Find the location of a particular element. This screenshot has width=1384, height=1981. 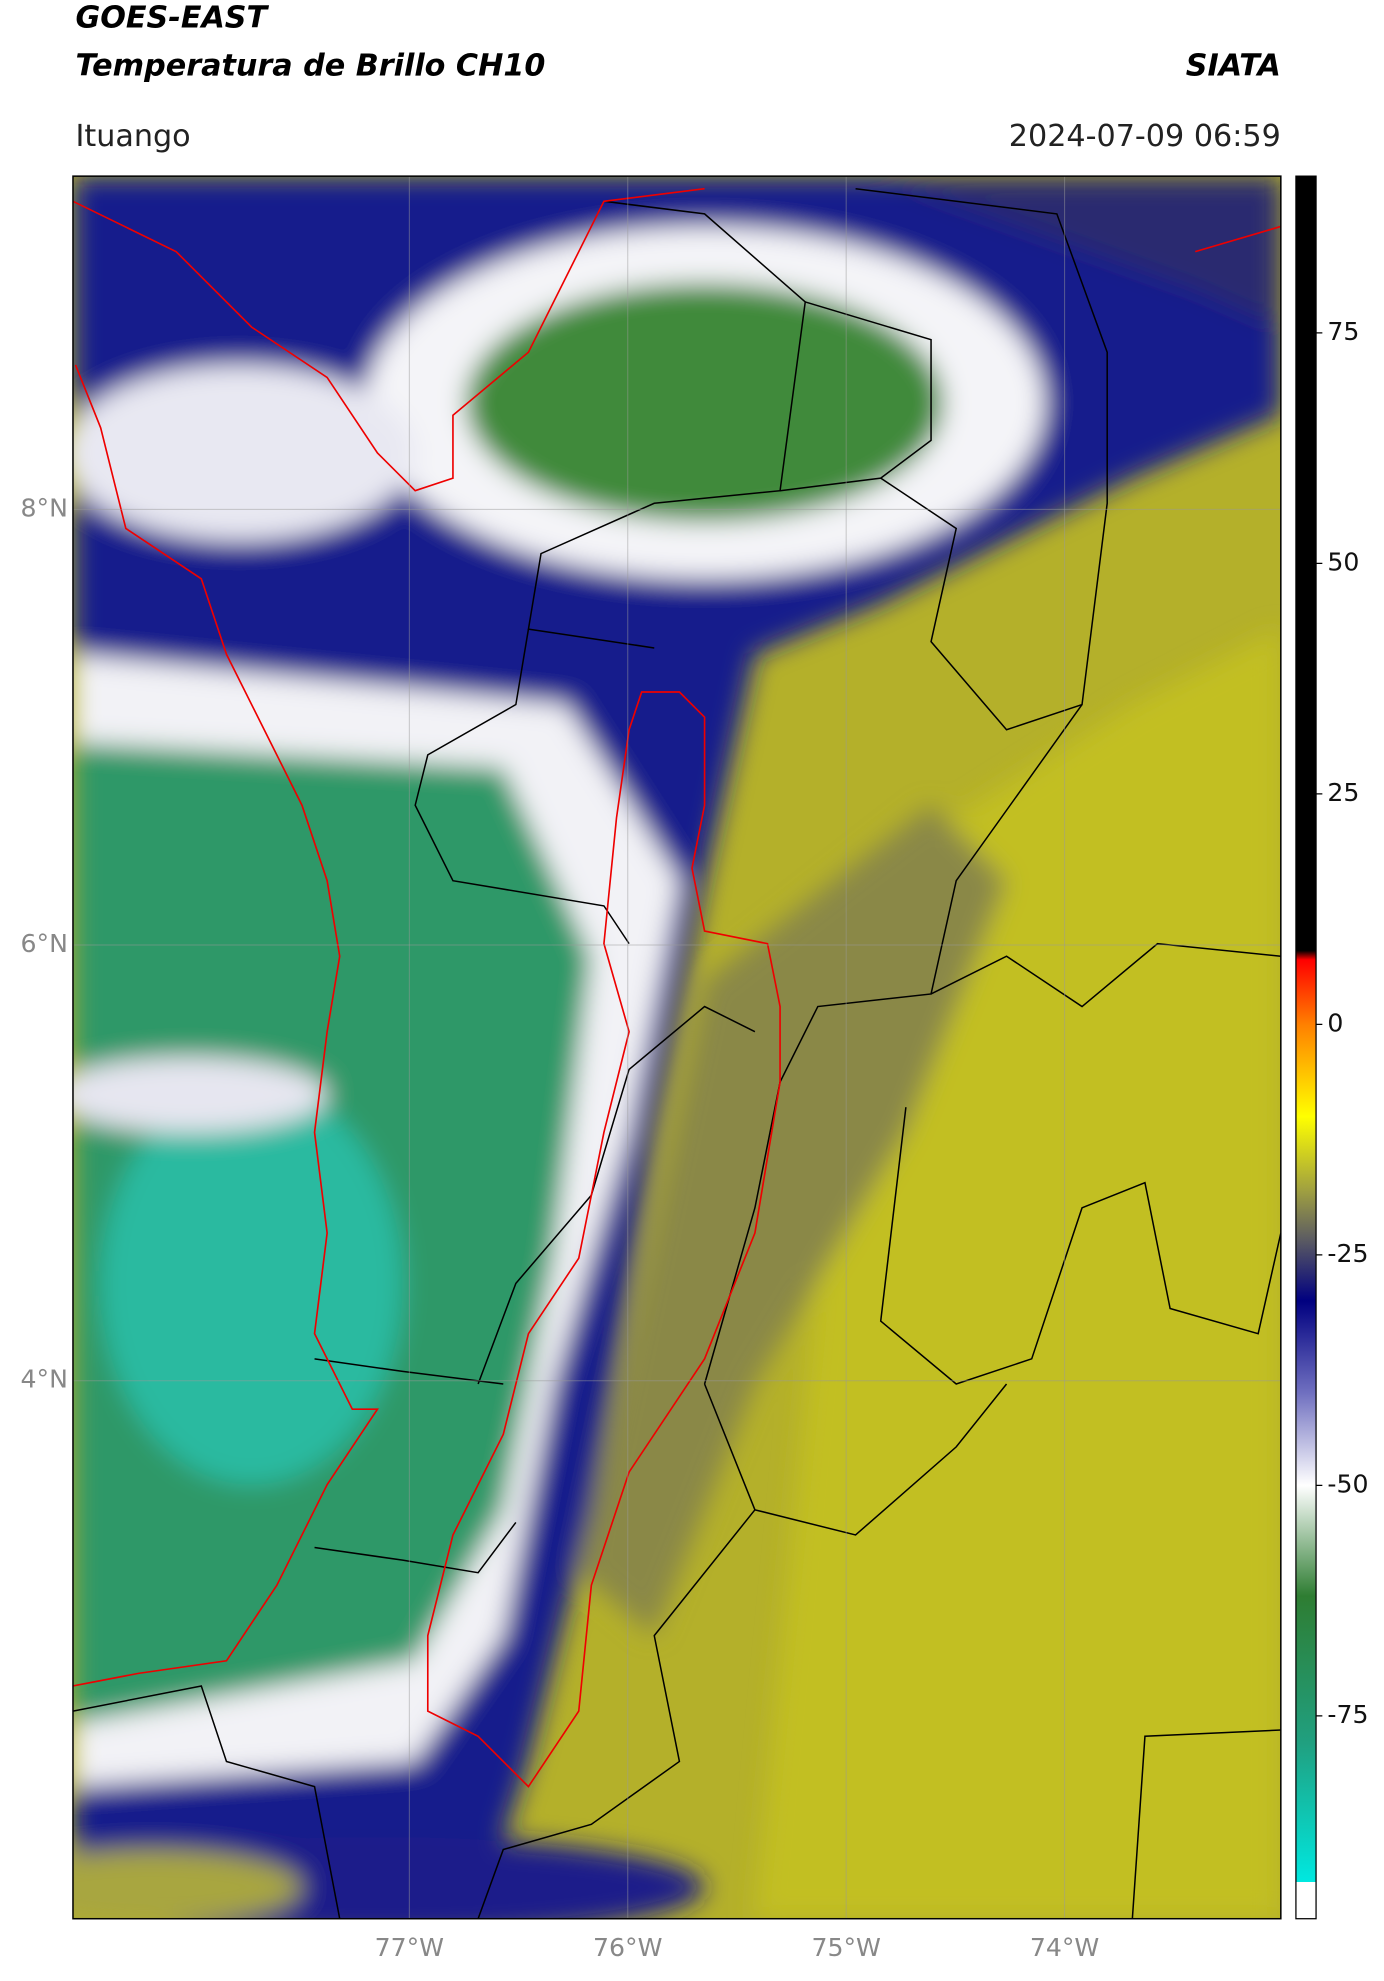

colorbar-tick-label: -75 is located at coordinates (1347, 1714).